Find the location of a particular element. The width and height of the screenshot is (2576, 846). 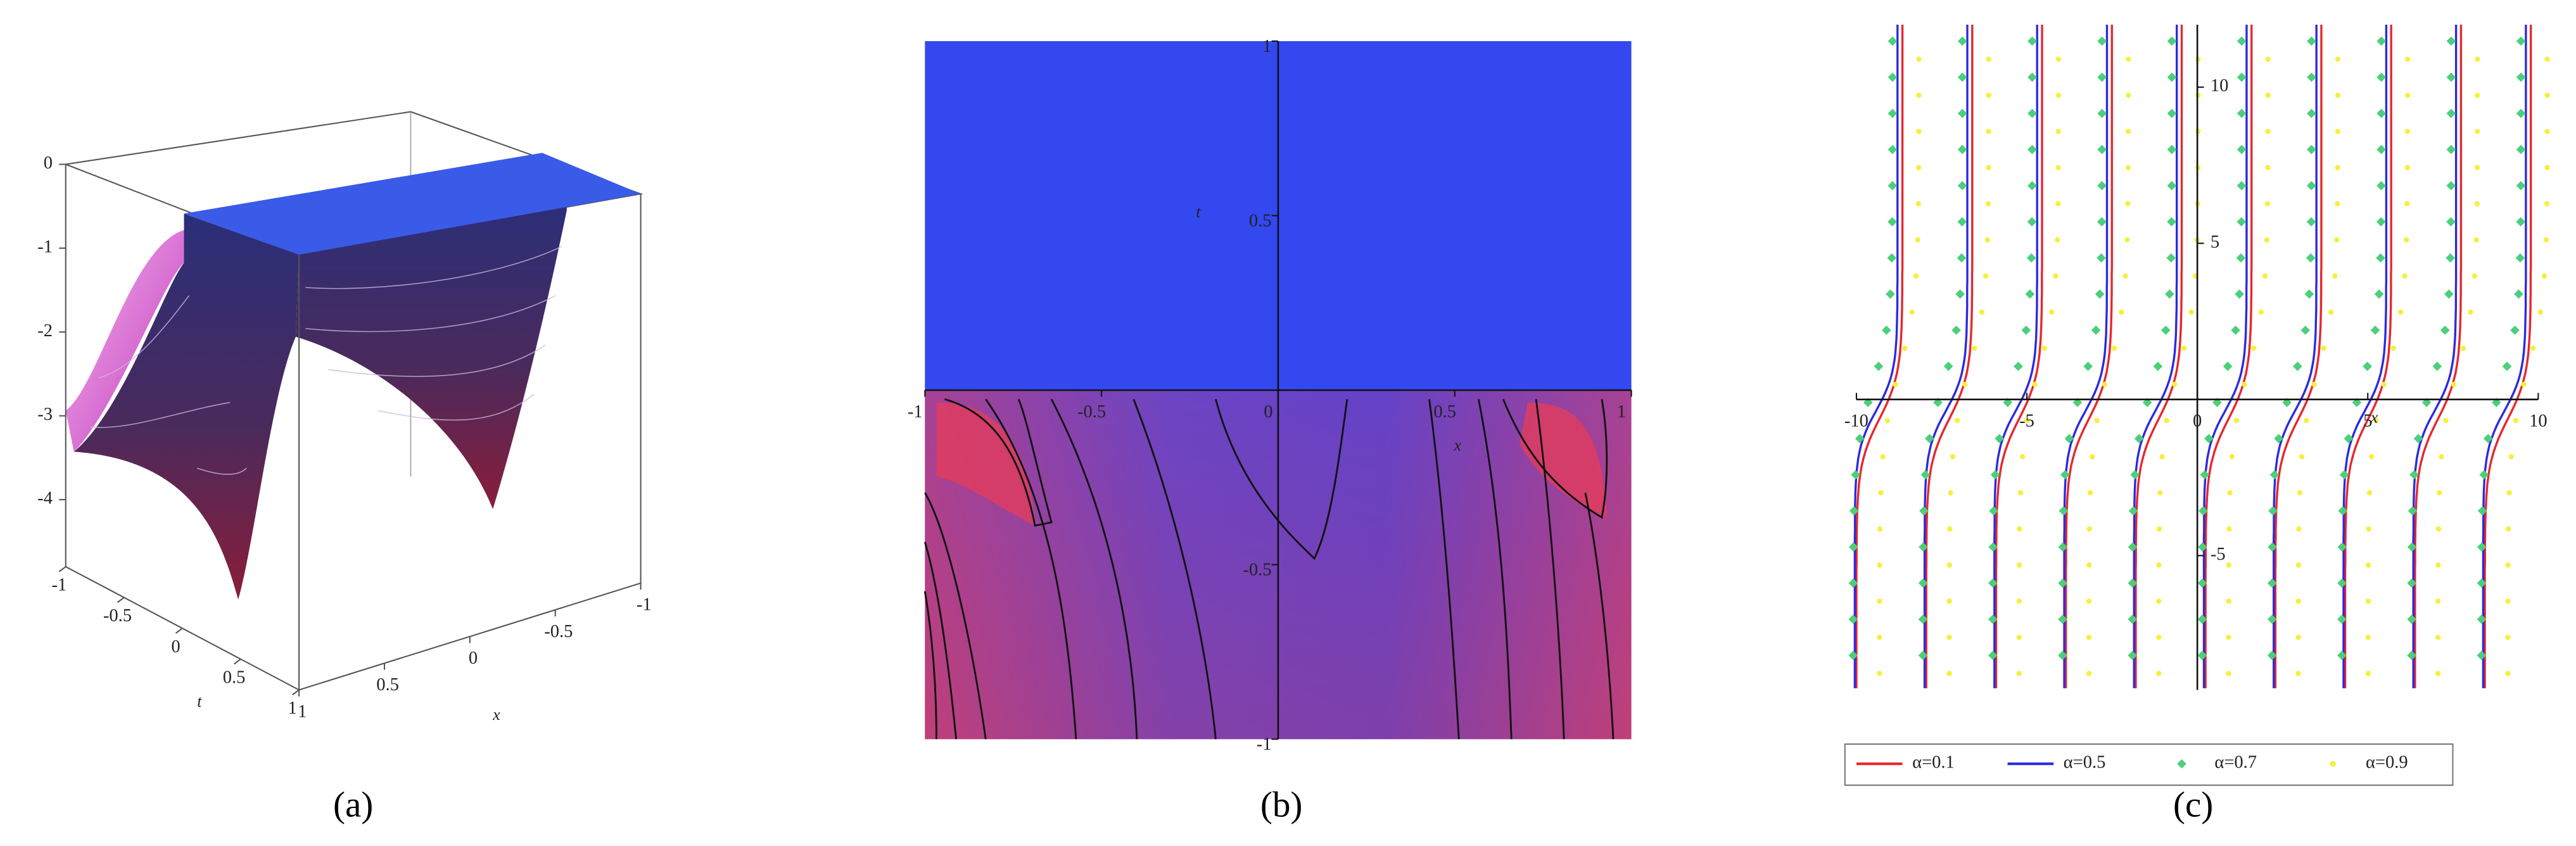

t-tick is located at coordinates (237, 662).